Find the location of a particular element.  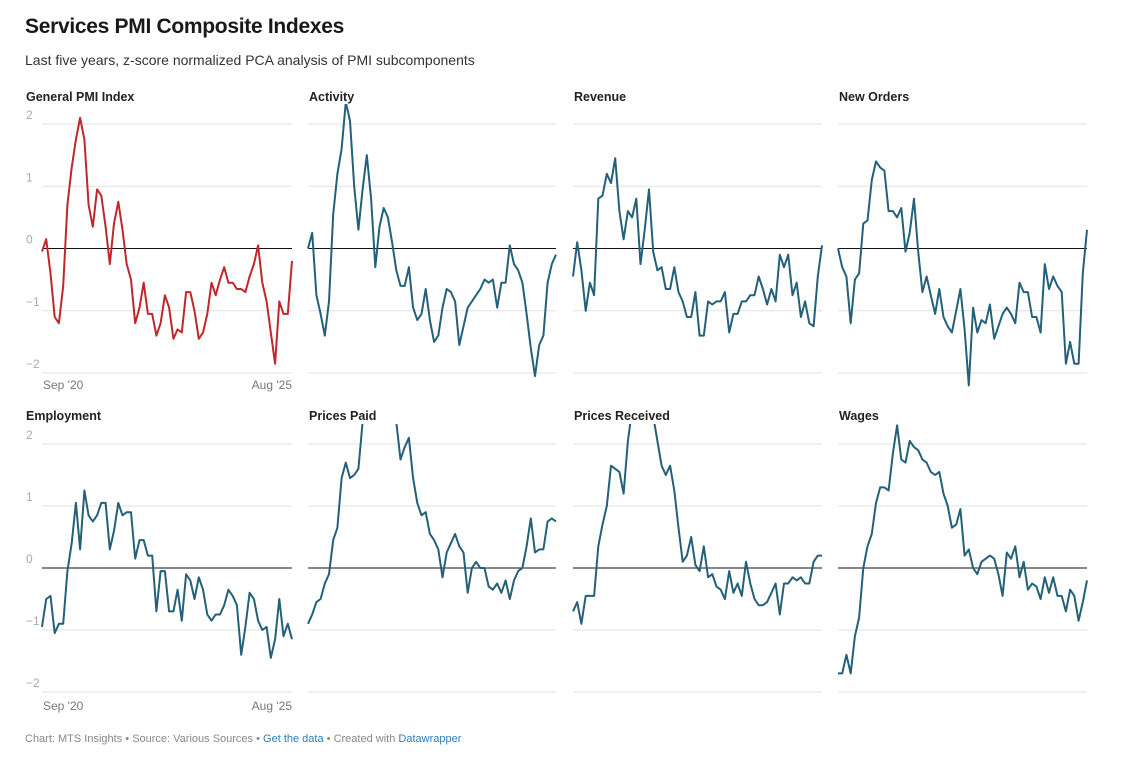

panel-title: Prices Paid is located at coordinates (342, 416).